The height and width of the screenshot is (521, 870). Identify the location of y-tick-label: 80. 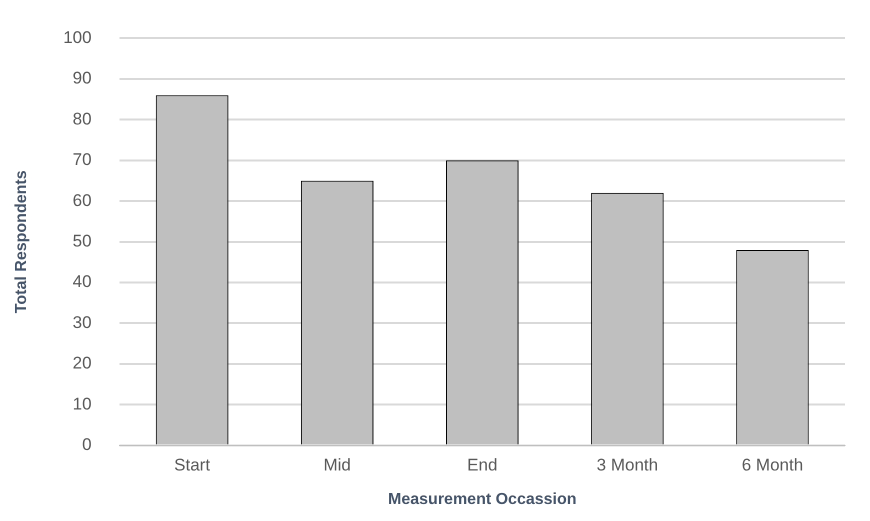
(82, 118).